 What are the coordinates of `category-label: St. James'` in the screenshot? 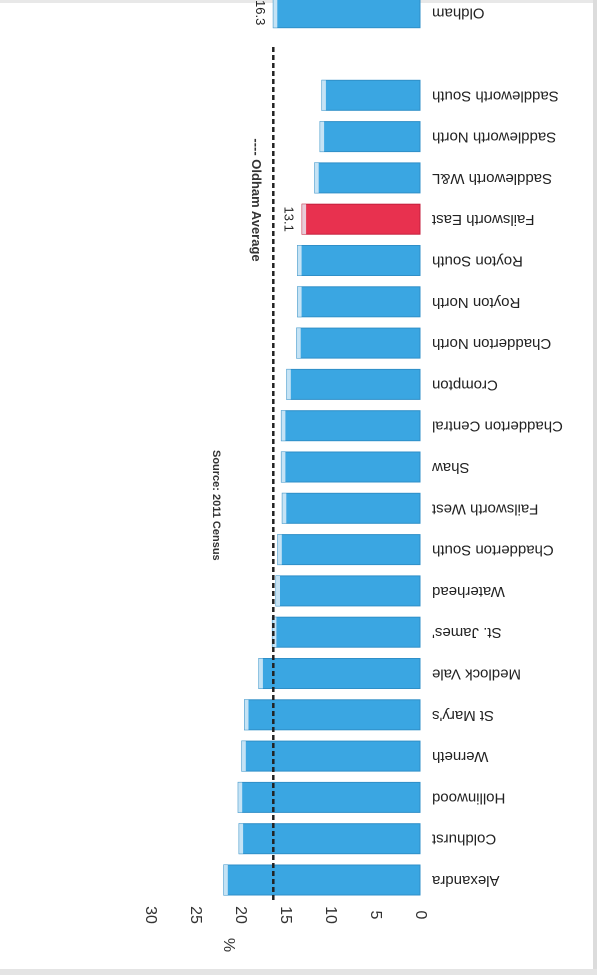 It's located at (467, 632).